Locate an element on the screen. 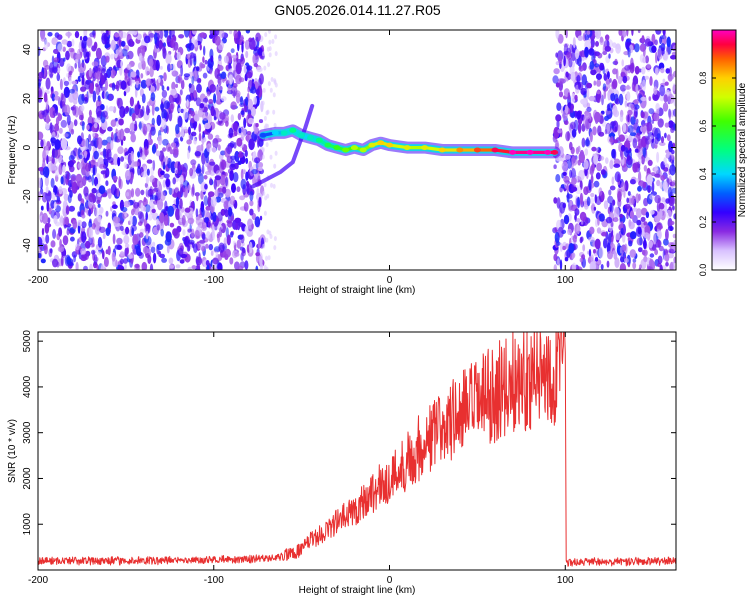 The image size is (750, 600). x-tick-label: 0 is located at coordinates (390, 280).